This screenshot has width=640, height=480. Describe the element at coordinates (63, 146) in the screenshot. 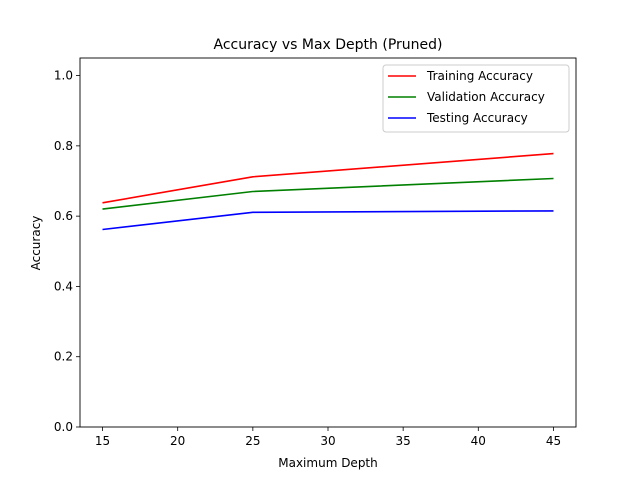

I see `y-tick-label: 0.8` at that location.